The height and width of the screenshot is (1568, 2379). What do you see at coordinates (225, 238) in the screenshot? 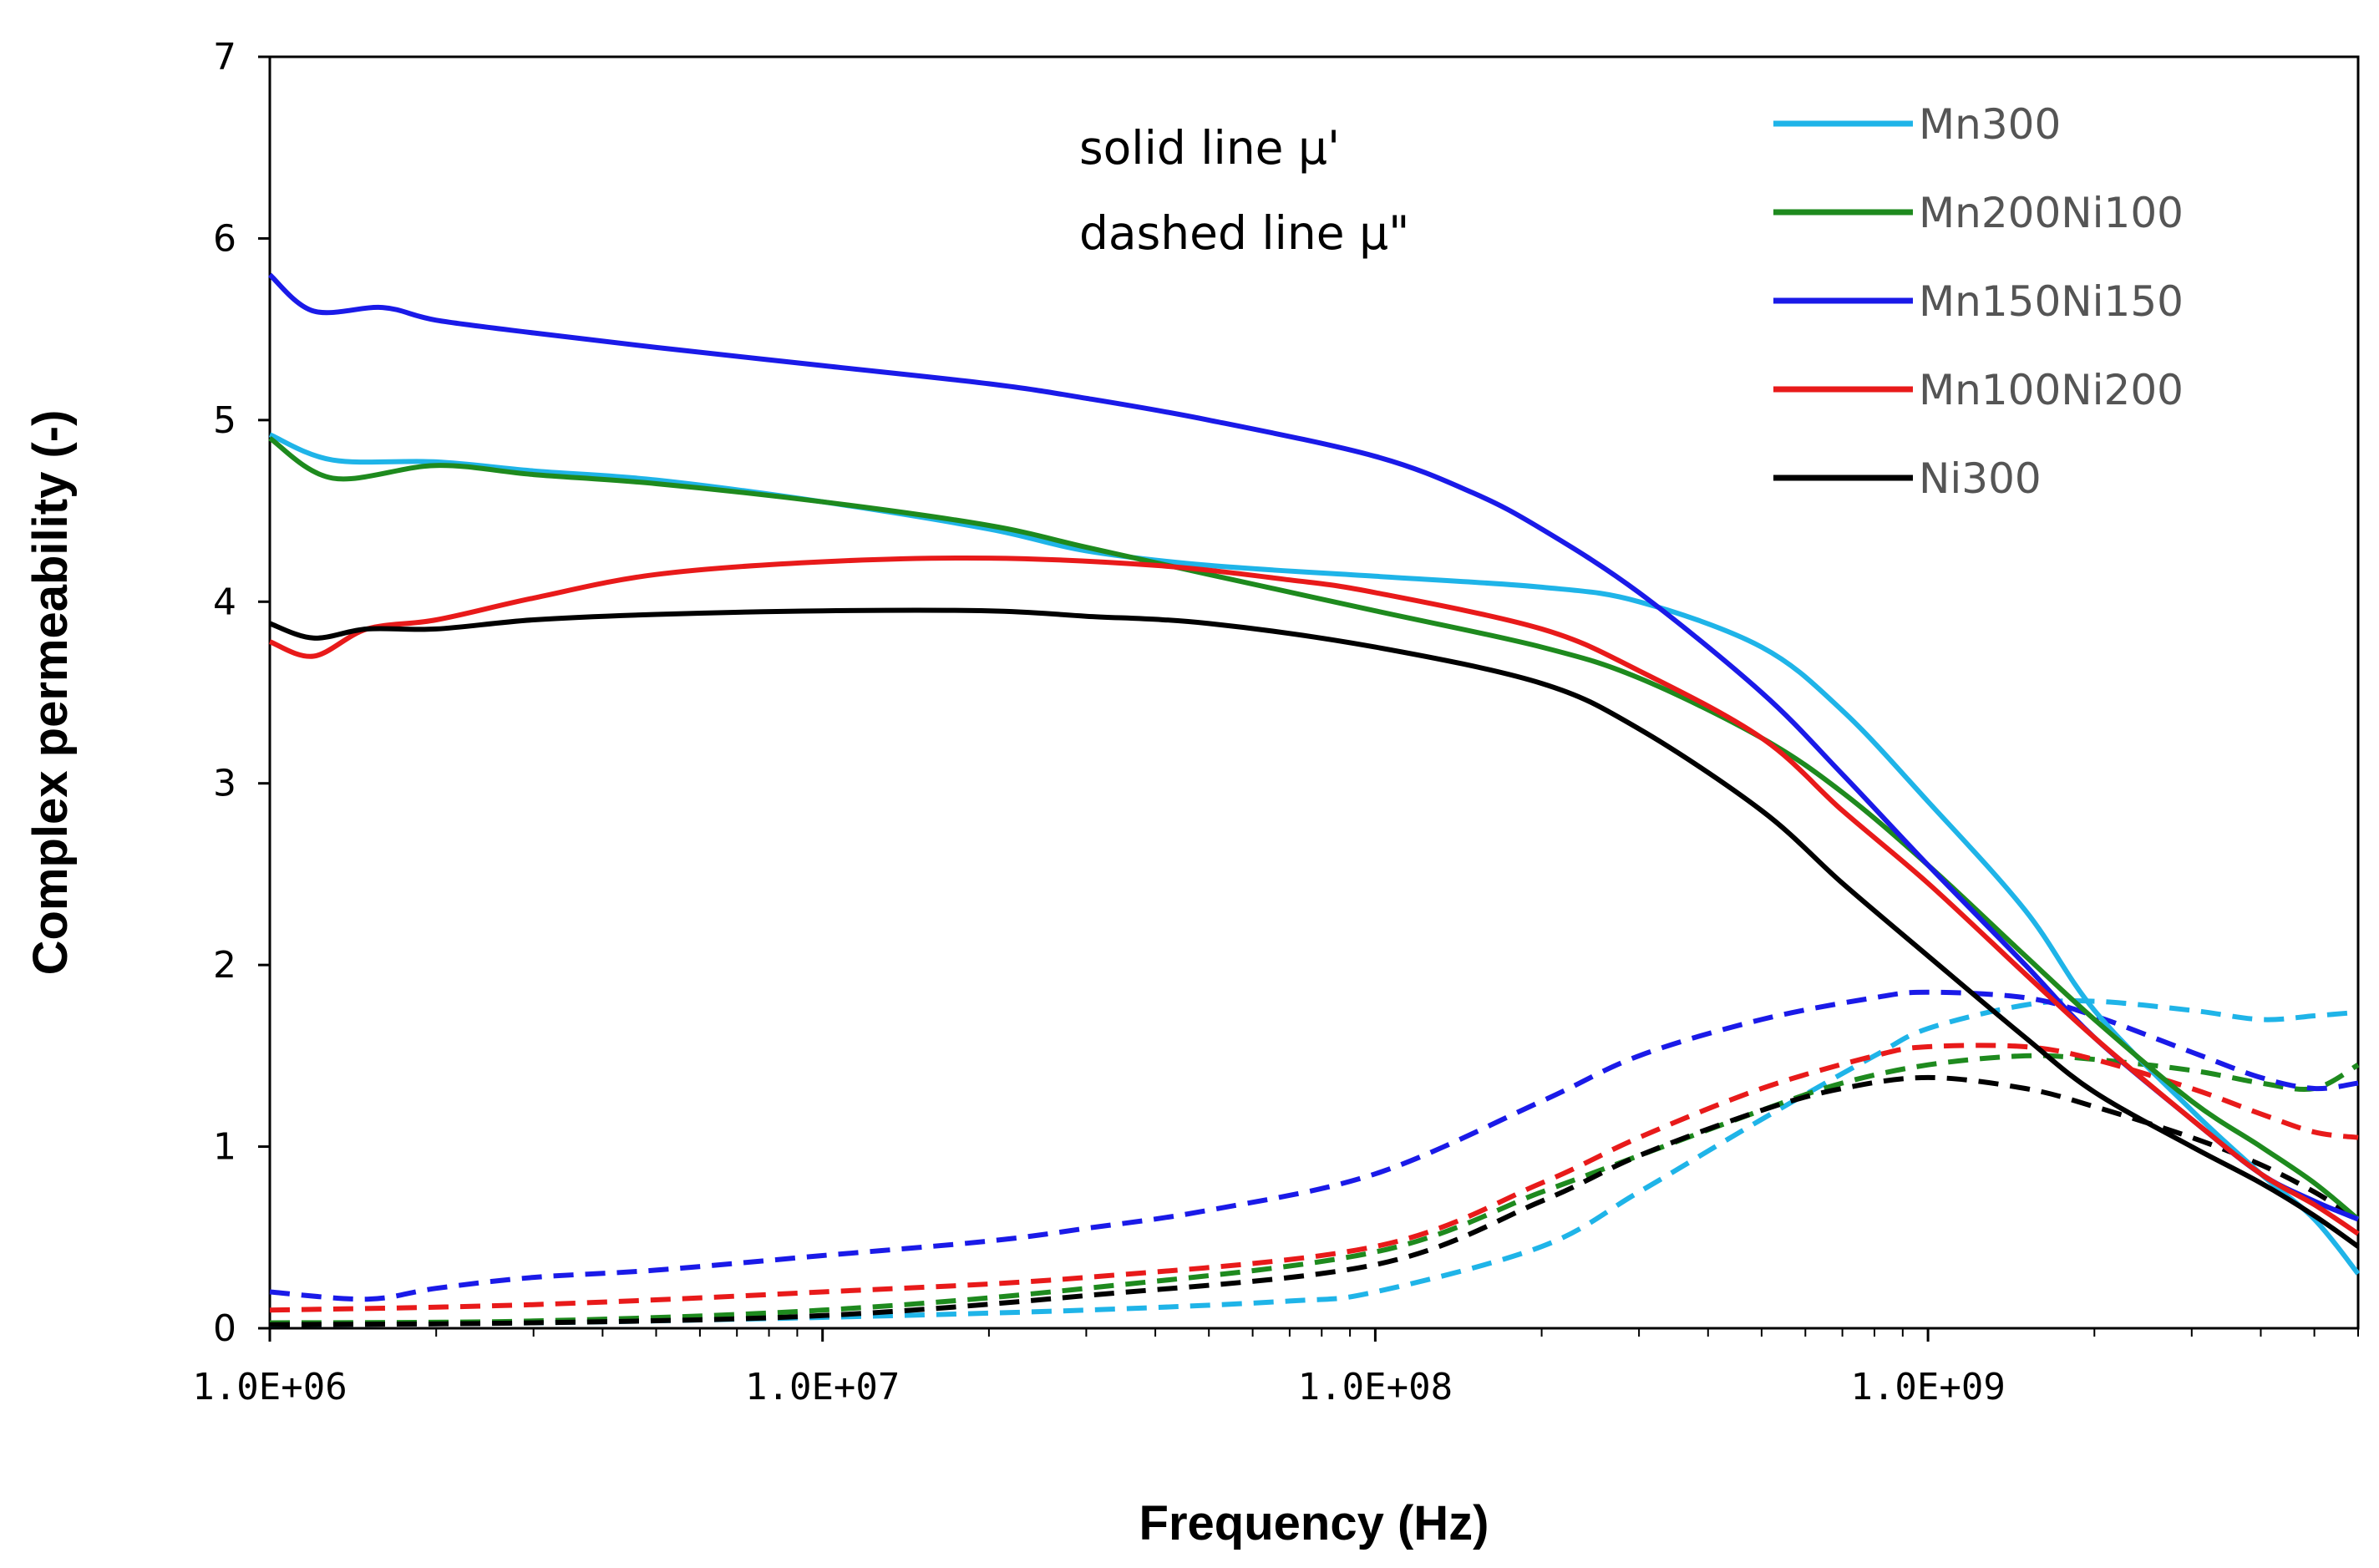
I see `y-tick-label: 6` at bounding box center [225, 238].